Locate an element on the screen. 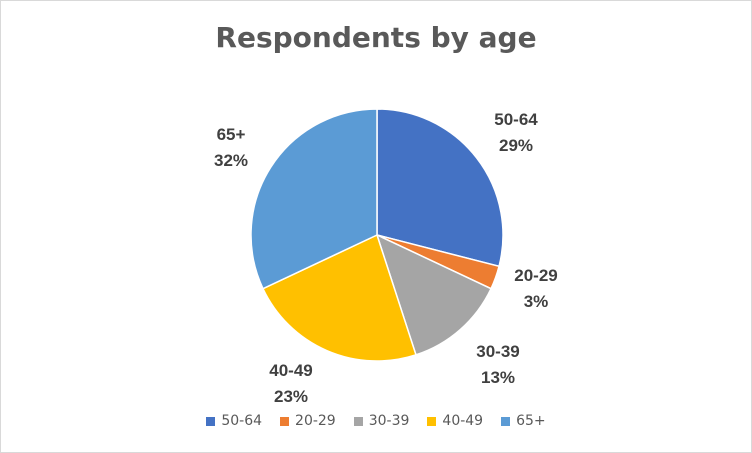  legend-item: 65+ is located at coordinates (523, 421).